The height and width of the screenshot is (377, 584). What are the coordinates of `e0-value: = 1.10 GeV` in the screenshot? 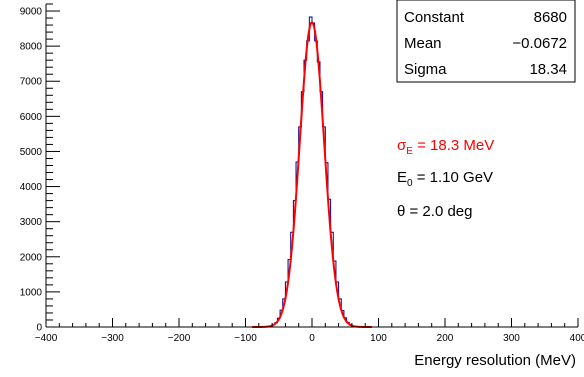 It's located at (453, 177).